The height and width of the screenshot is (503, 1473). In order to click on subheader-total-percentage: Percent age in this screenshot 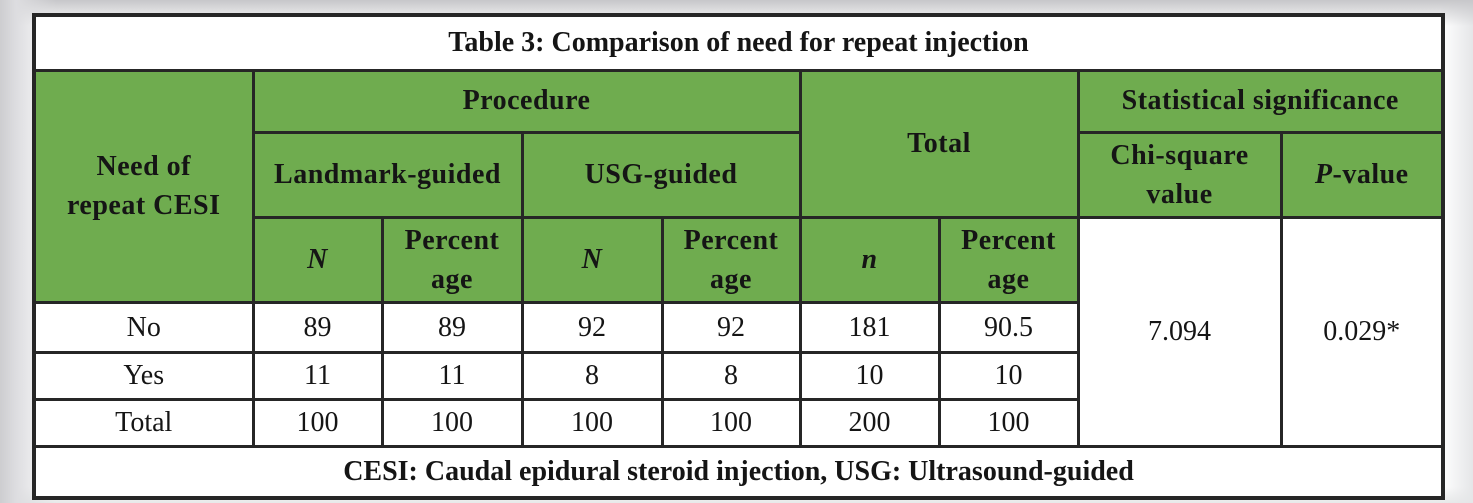, I will do `click(1008, 260)`.